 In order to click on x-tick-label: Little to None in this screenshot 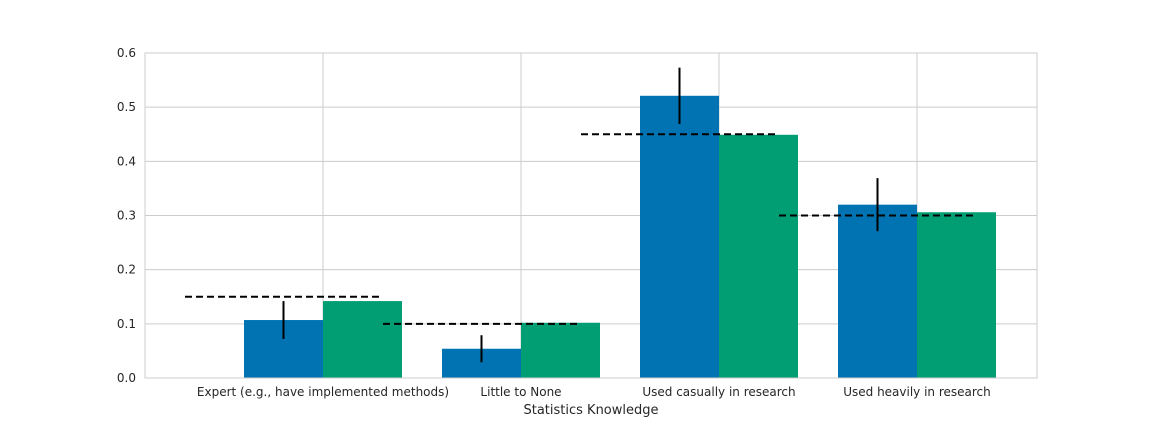, I will do `click(520, 392)`.